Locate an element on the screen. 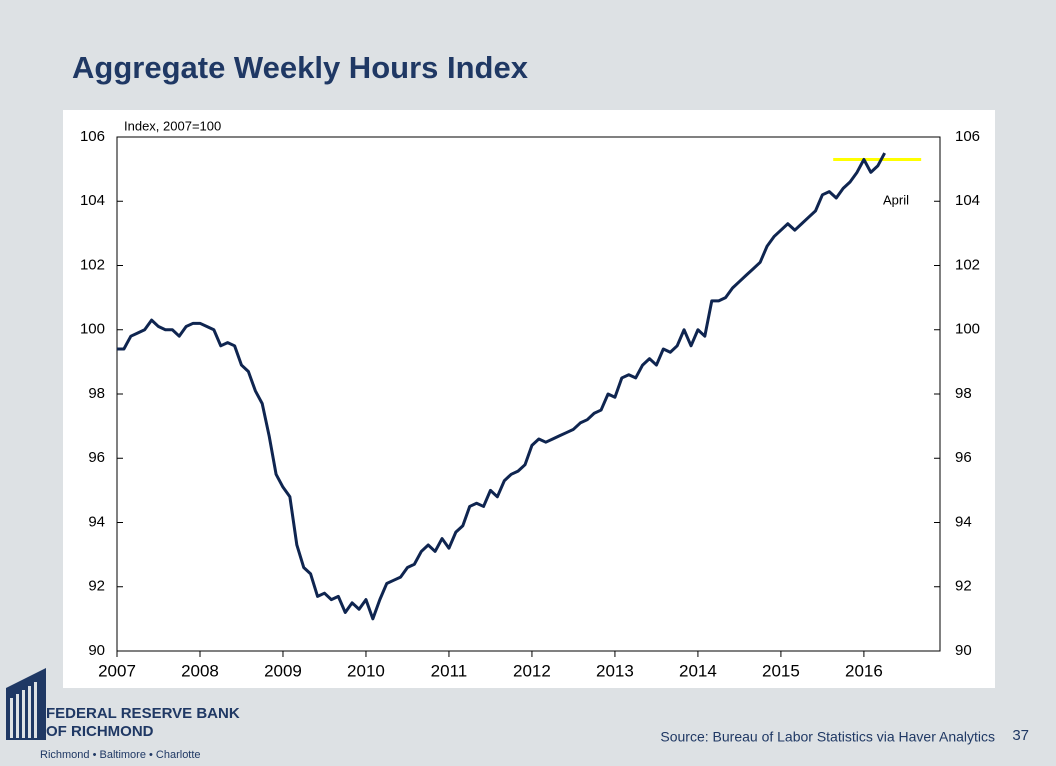 The height and width of the screenshot is (766, 1056). x-tick-label: 2007 is located at coordinates (117, 670).